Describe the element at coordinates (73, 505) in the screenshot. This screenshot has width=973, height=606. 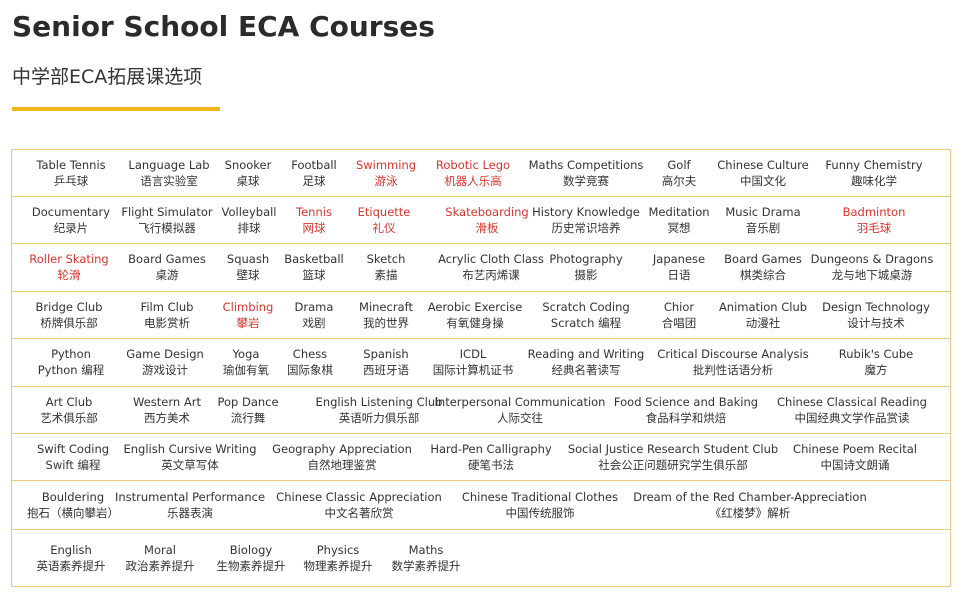
I see `course-item: Bouldering 抱石（横向攀岩）` at that location.